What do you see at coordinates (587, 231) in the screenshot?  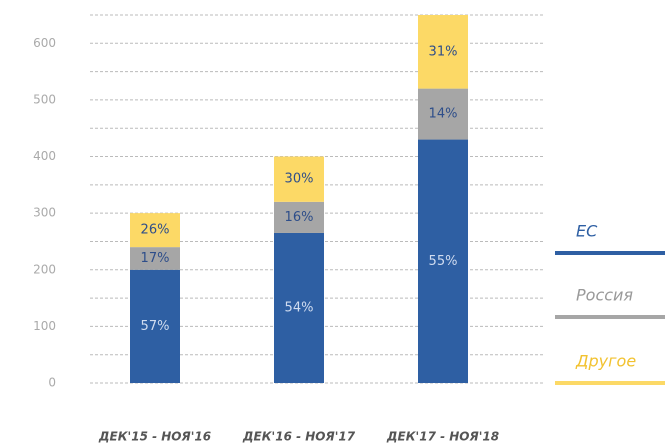 I see `legend-label: ЕС` at bounding box center [587, 231].